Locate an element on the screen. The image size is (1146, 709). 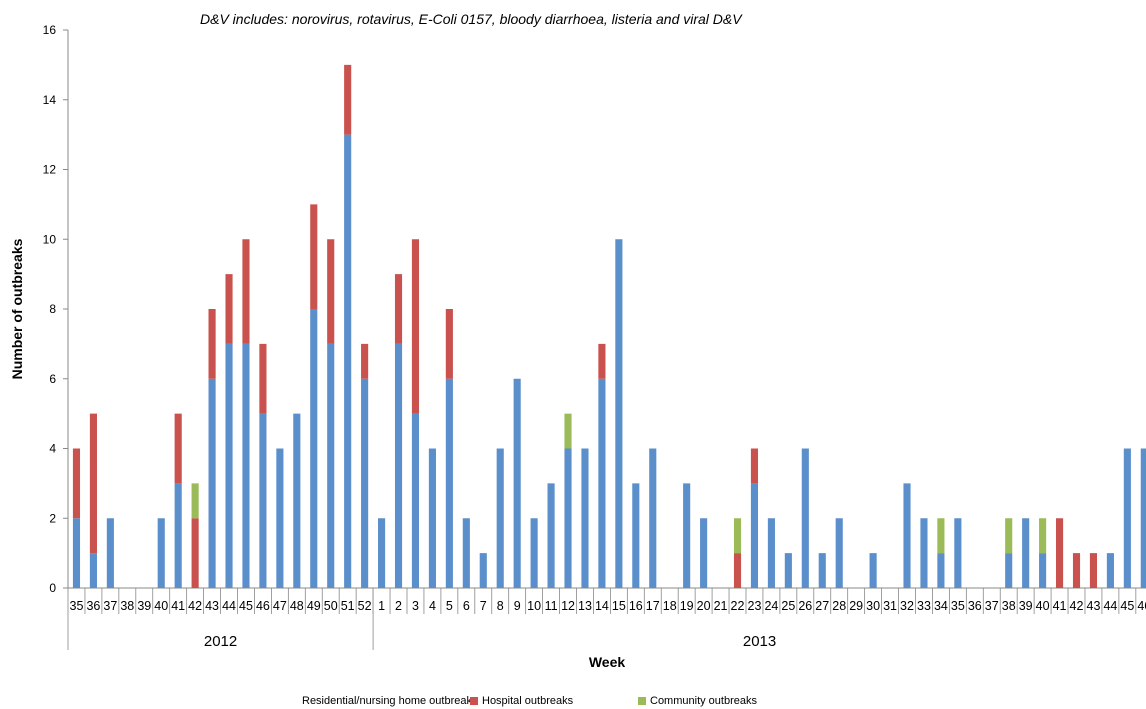
x-tick-label: 36 is located at coordinates (93, 606).